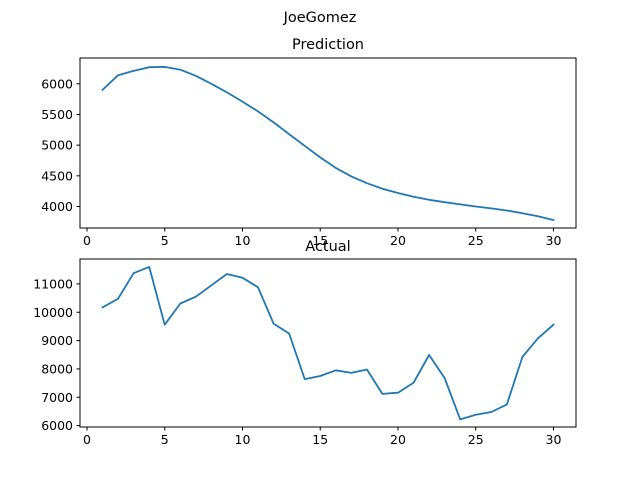  What do you see at coordinates (554, 439) in the screenshot?
I see `actual-x-tick-label: 30` at bounding box center [554, 439].